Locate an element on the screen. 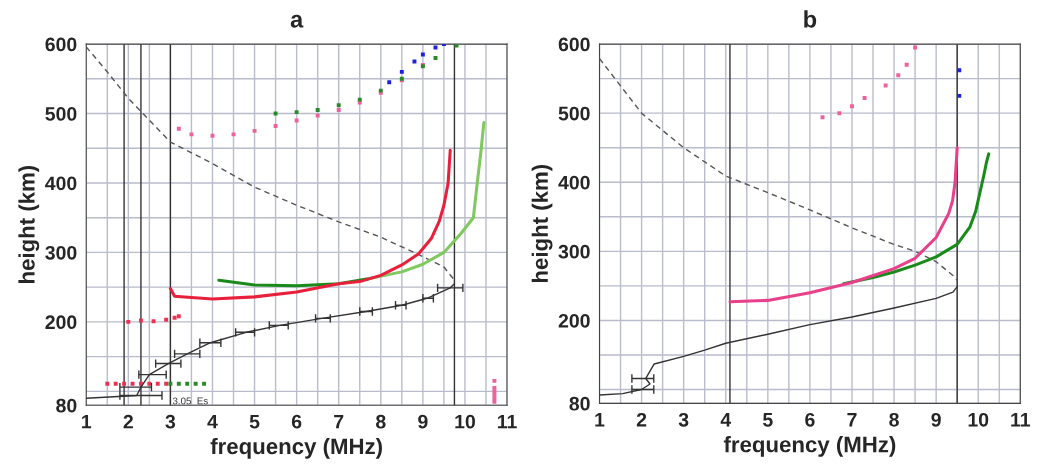 Image resolution: width=1039 pixels, height=469 pixels. chart-title: b is located at coordinates (810, 19).